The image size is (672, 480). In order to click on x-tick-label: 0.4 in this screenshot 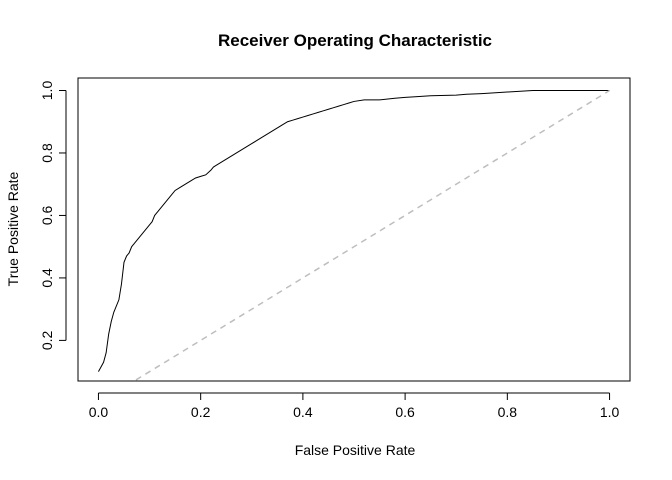, I will do `click(303, 412)`.